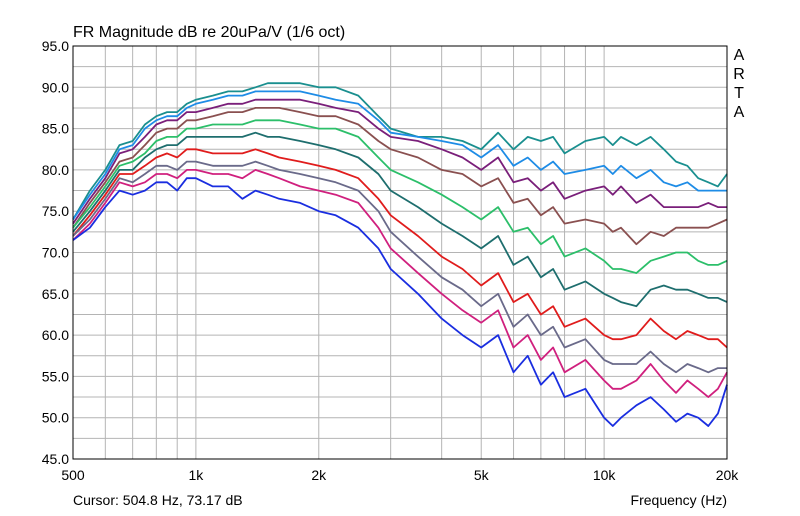 The width and height of the screenshot is (800, 516). What do you see at coordinates (55, 129) in the screenshot?
I see `y-tick-label: 85.0` at bounding box center [55, 129].